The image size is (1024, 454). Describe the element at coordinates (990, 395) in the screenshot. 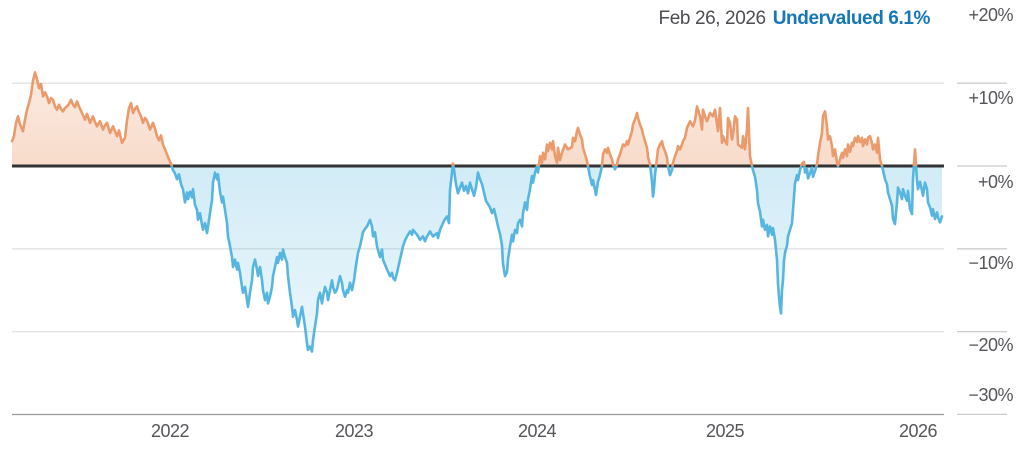

I see `y-axis-label: −30%` at that location.